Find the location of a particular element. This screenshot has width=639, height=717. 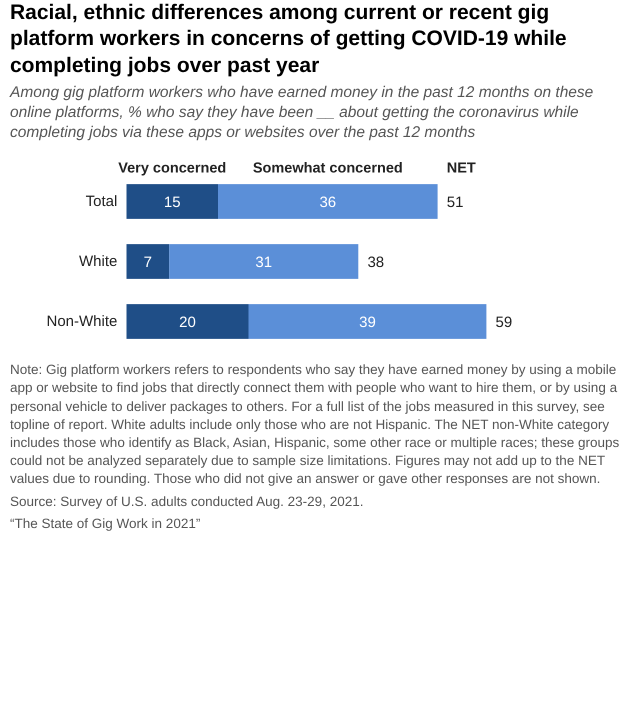

total-label: 59 is located at coordinates (504, 323).